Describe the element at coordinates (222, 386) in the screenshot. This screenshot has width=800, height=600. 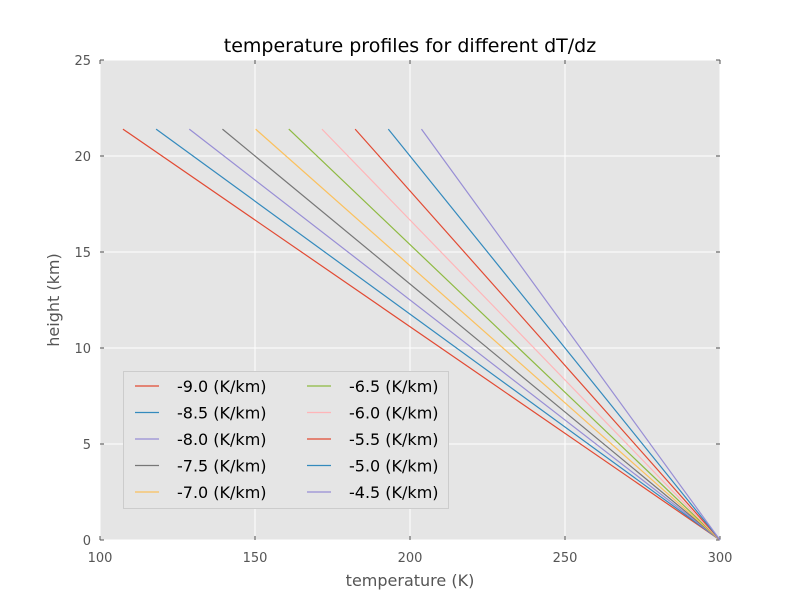
I see `legend-label: -9.0 (K/km)` at that location.